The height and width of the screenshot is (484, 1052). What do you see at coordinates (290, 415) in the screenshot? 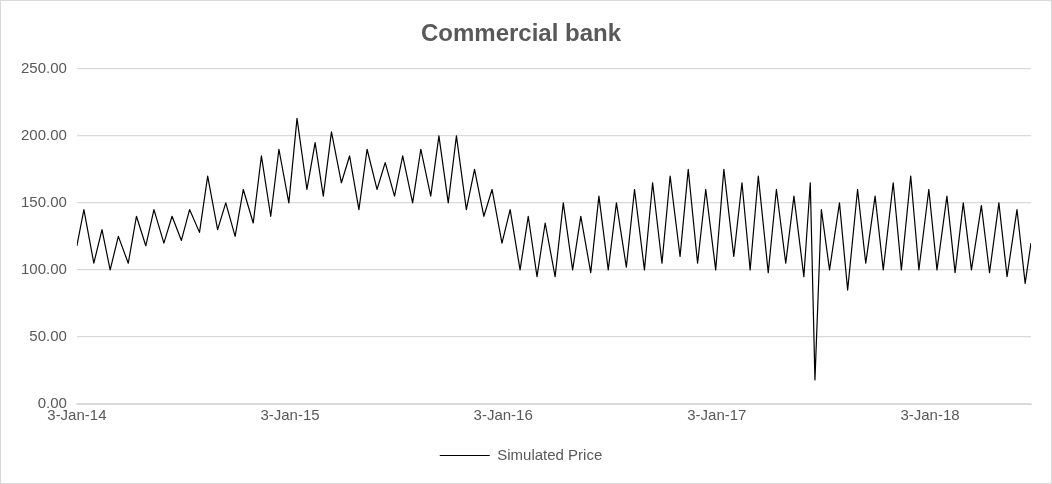
I see `x-tick-label: 3-Jan-15` at bounding box center [290, 415].